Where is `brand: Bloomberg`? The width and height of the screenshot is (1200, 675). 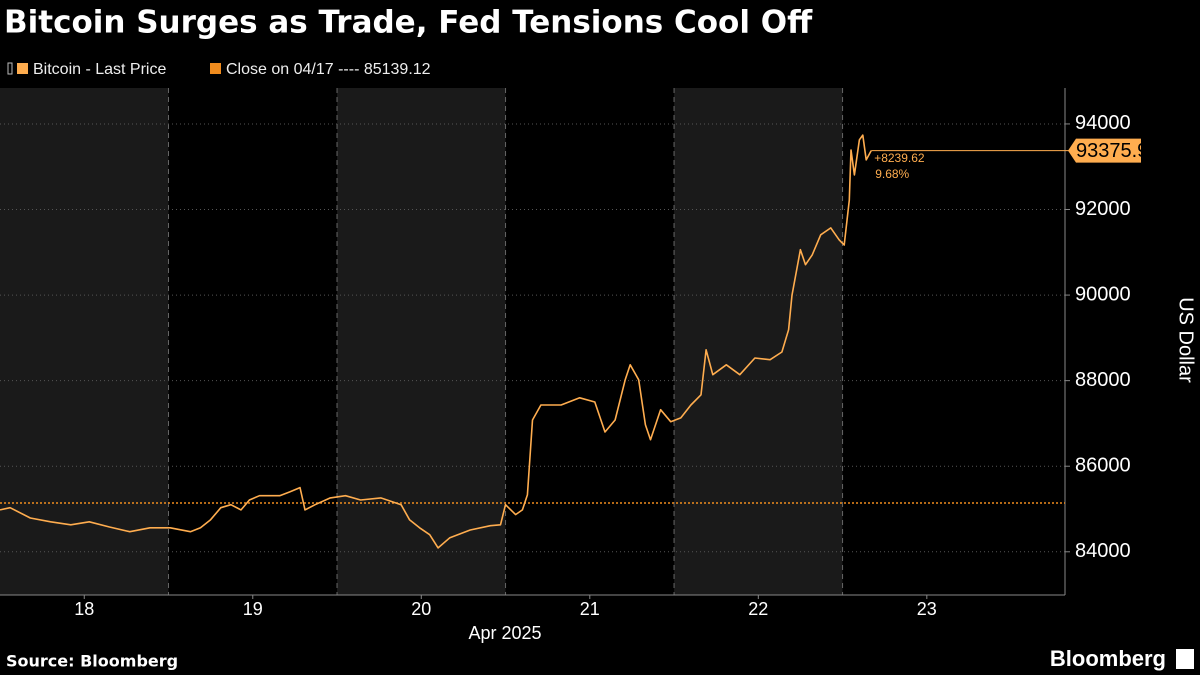 brand: Bloomberg is located at coordinates (1108, 658).